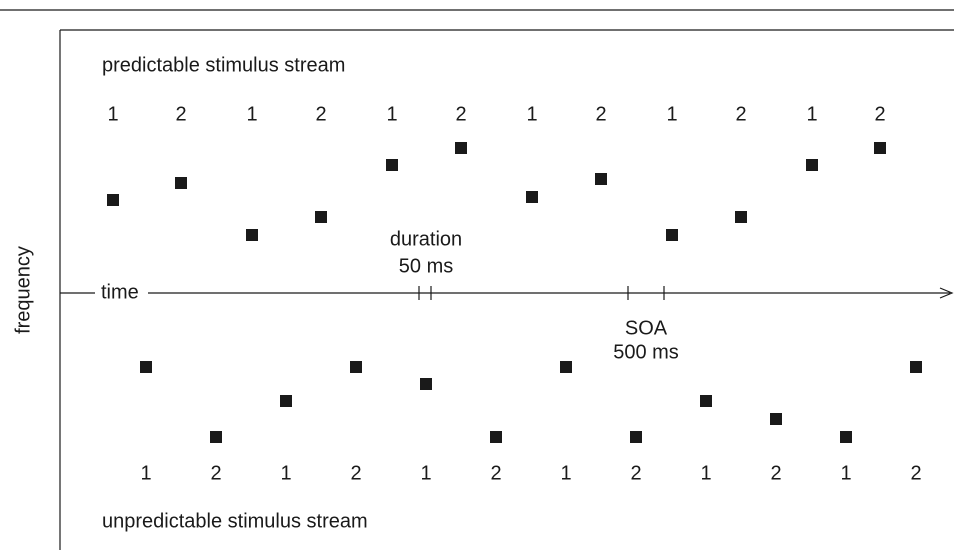 The image size is (954, 550). Describe the element at coordinates (235, 521) in the screenshot. I see `stream-title: unpredictable stimulus stream` at that location.